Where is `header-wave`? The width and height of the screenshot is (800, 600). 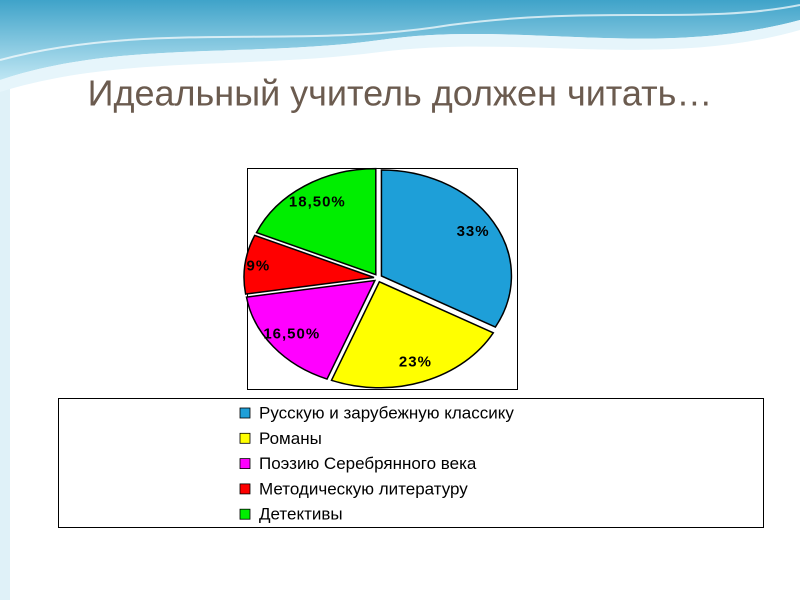 header-wave is located at coordinates (400, 40).